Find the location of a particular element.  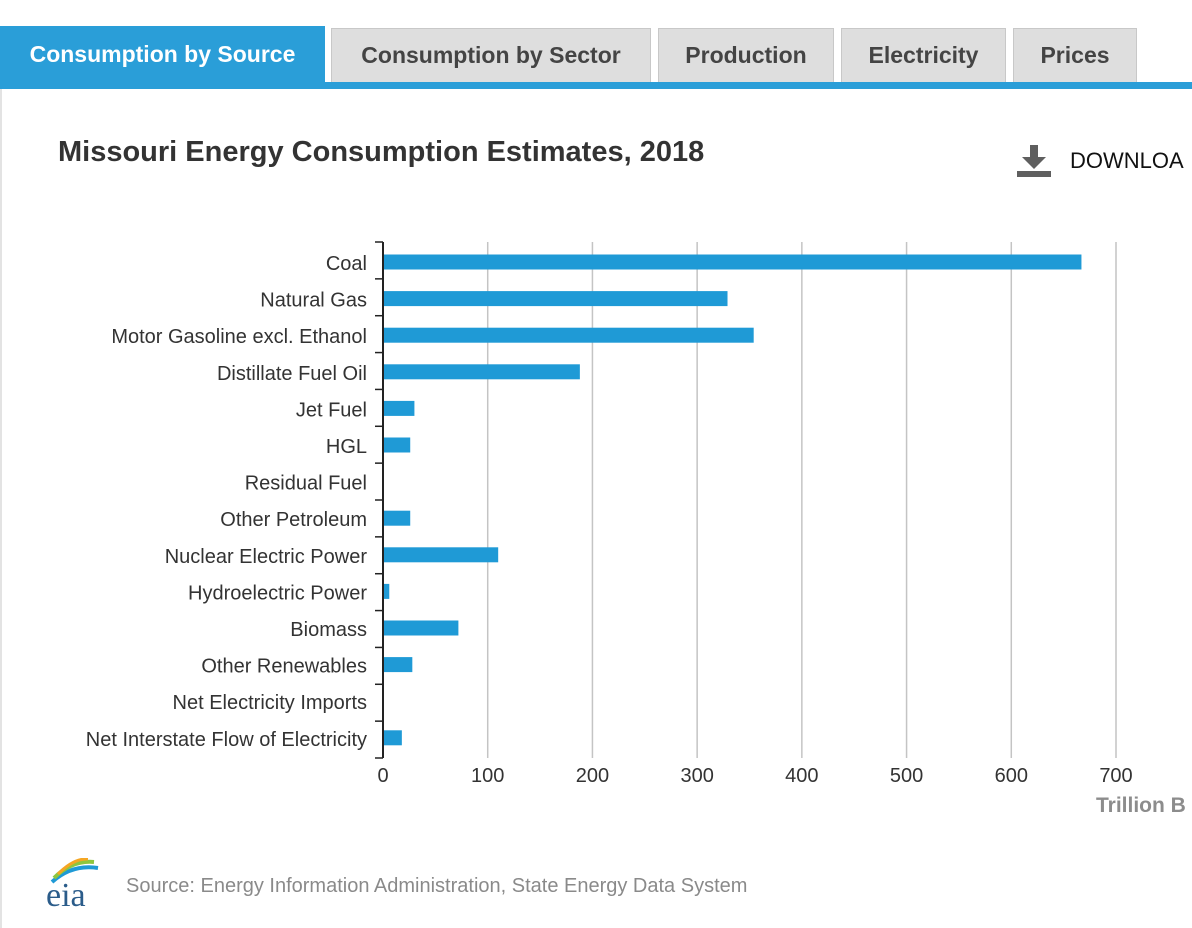

category-label: Biomass is located at coordinates (328, 630).